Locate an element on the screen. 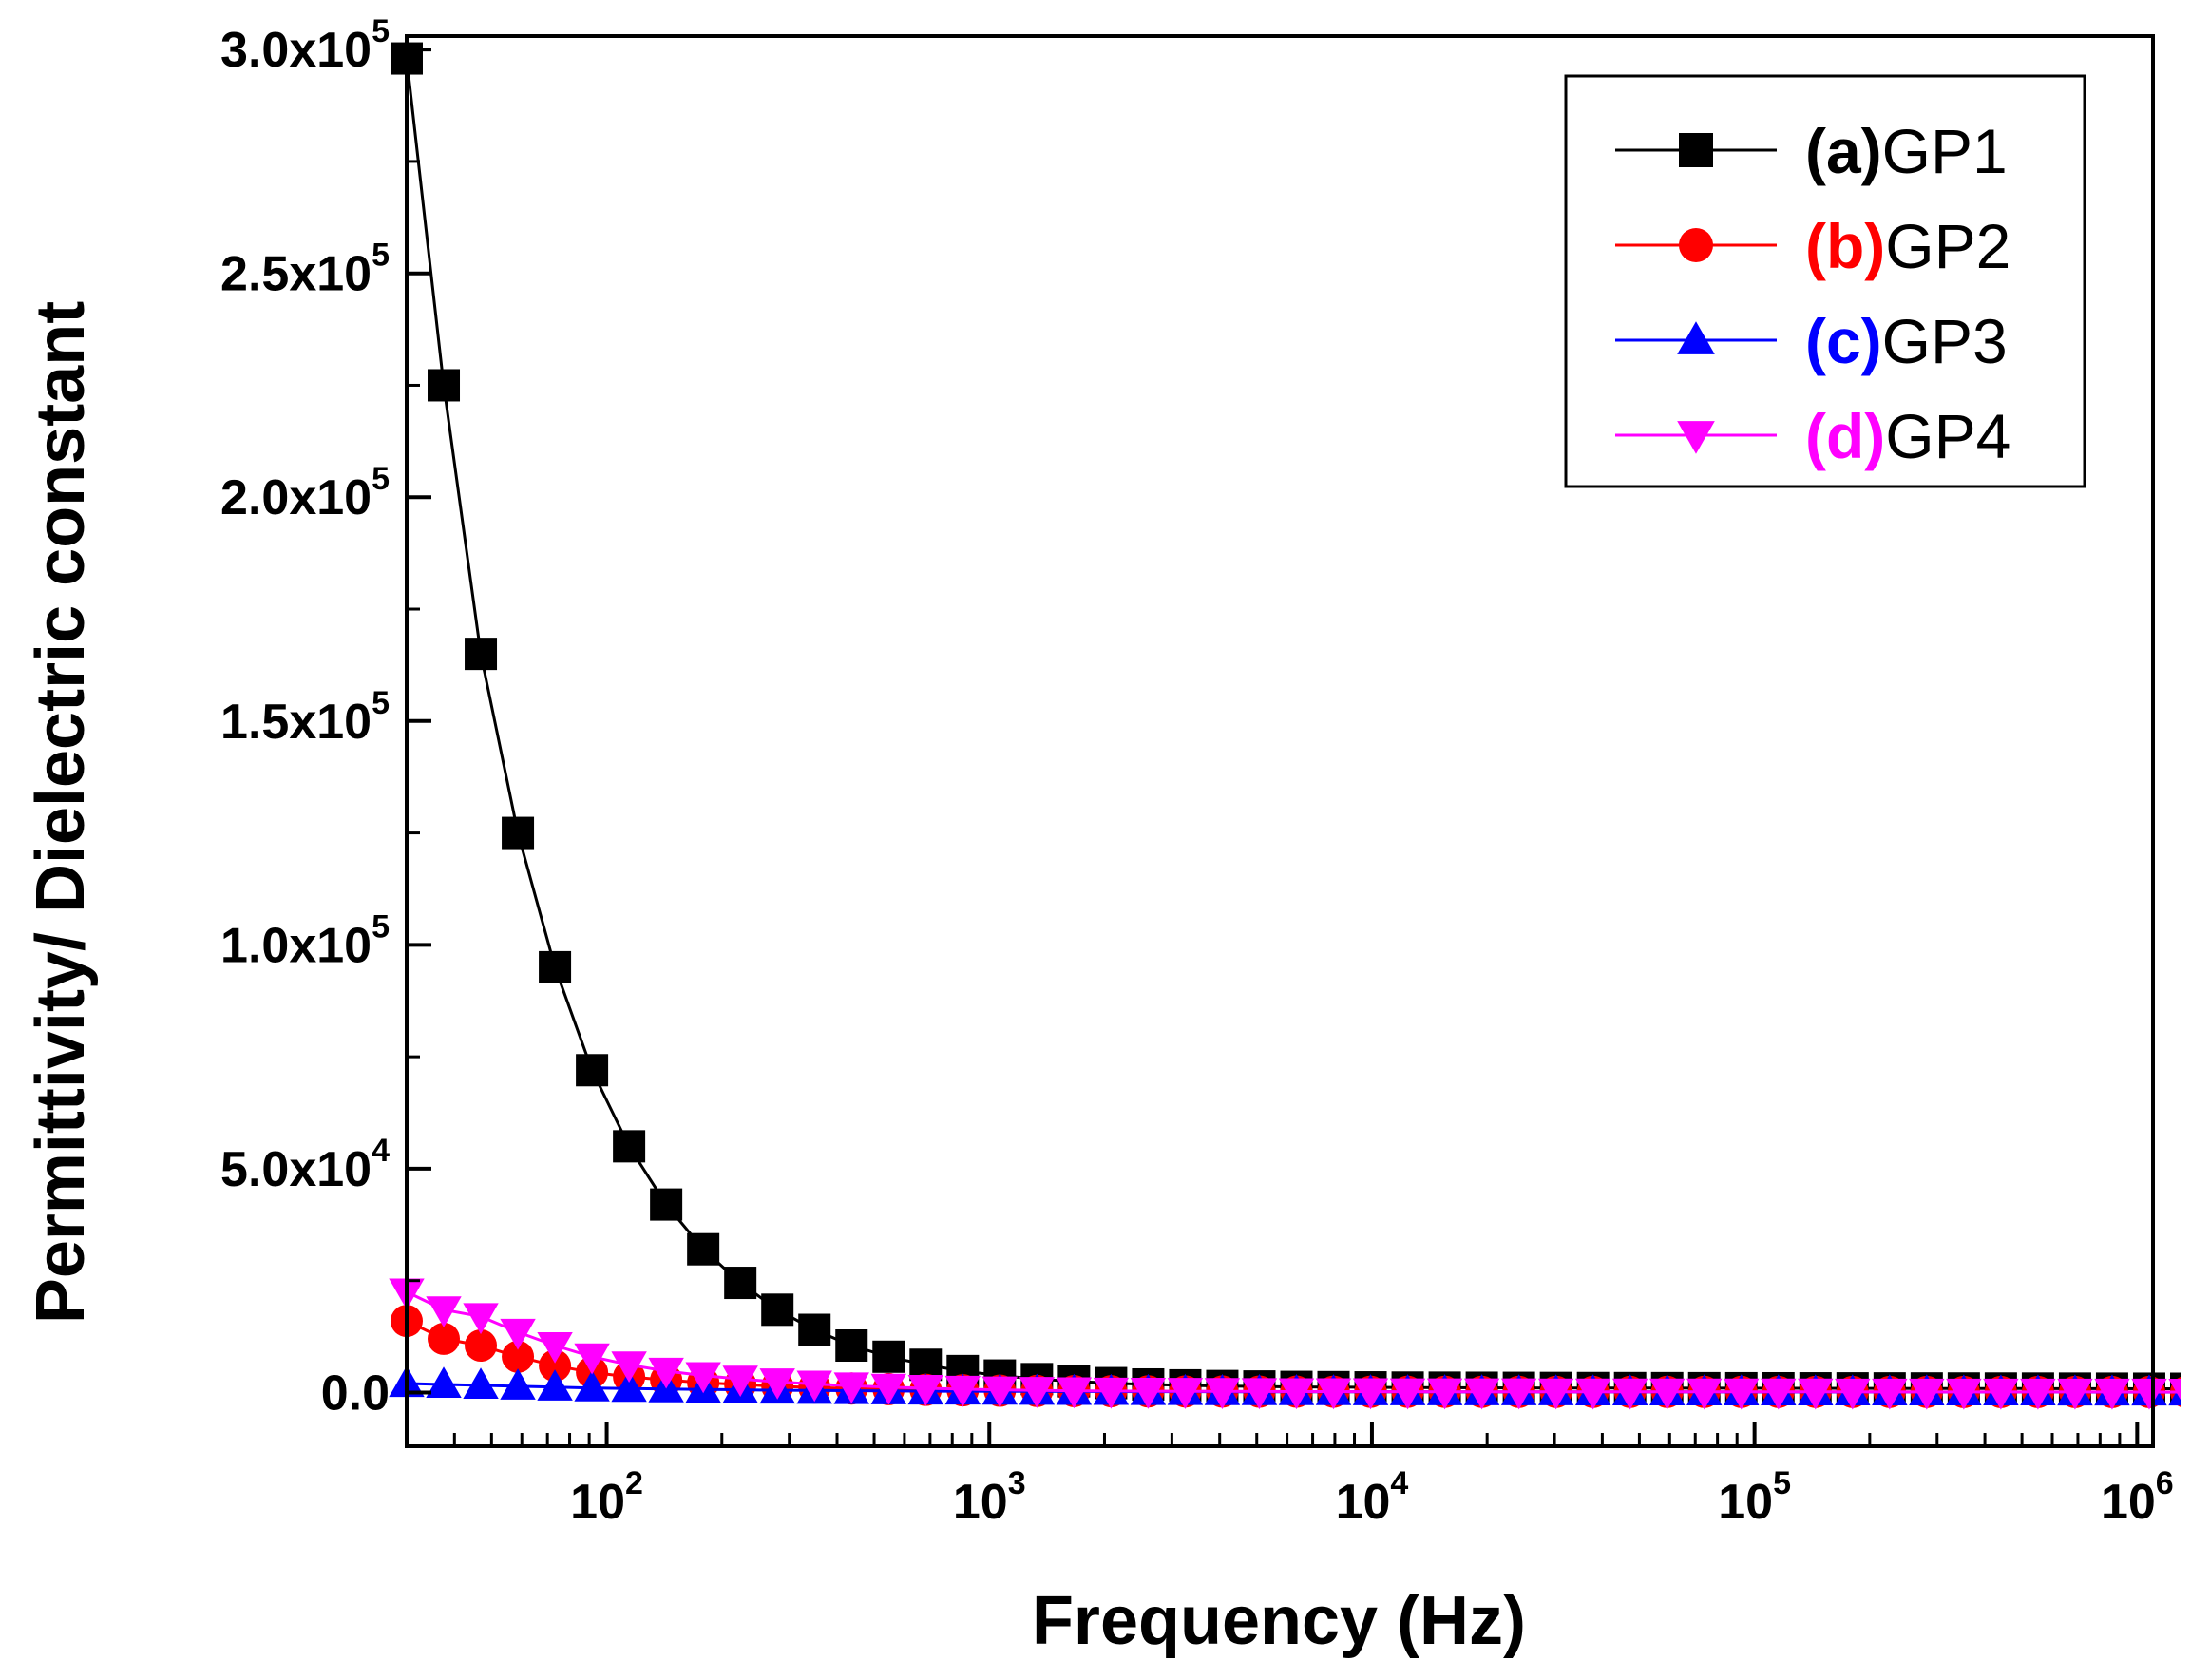 The width and height of the screenshot is (2210, 1680). legend-label-gp1: (a)GP1 is located at coordinates (1906, 151).